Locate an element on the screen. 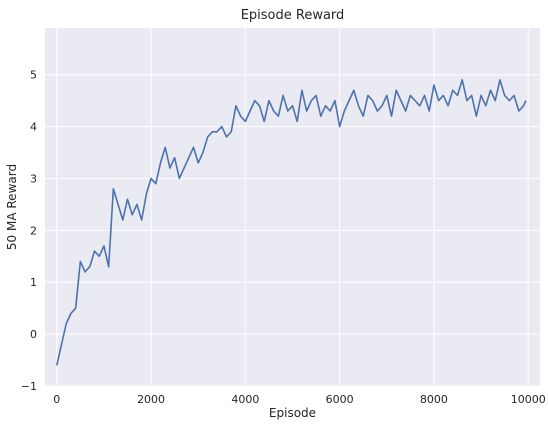 The height and width of the screenshot is (428, 548). y-tick-label: 4 is located at coordinates (33, 127).